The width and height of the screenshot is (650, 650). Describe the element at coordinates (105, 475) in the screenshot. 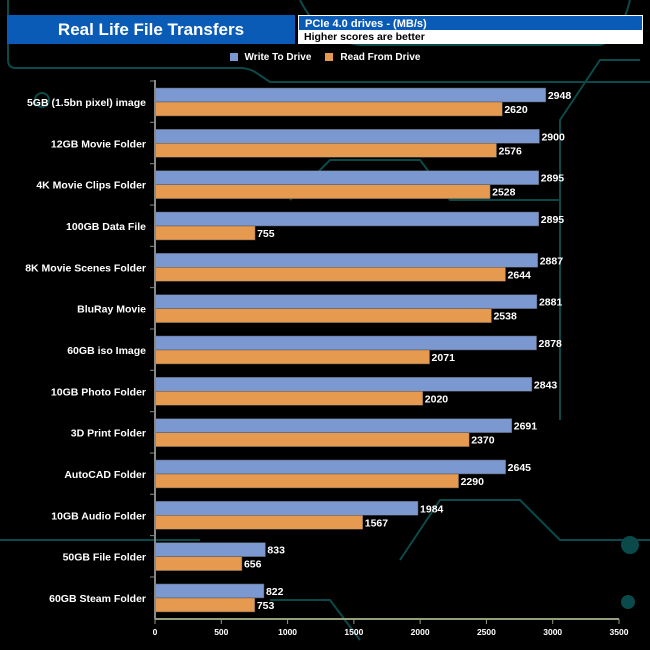

I see `category-label: AutoCAD Folder` at that location.